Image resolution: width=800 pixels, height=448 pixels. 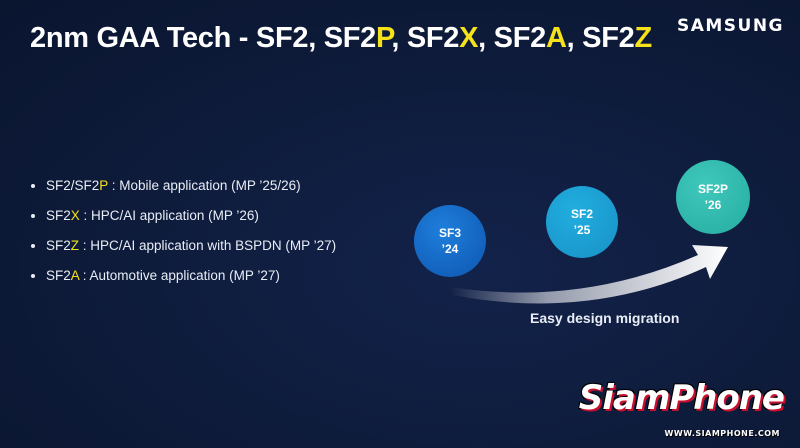 What do you see at coordinates (169, 215) in the screenshot?
I see `bullet-post: : HPC/AI application (MP ’26)` at bounding box center [169, 215].